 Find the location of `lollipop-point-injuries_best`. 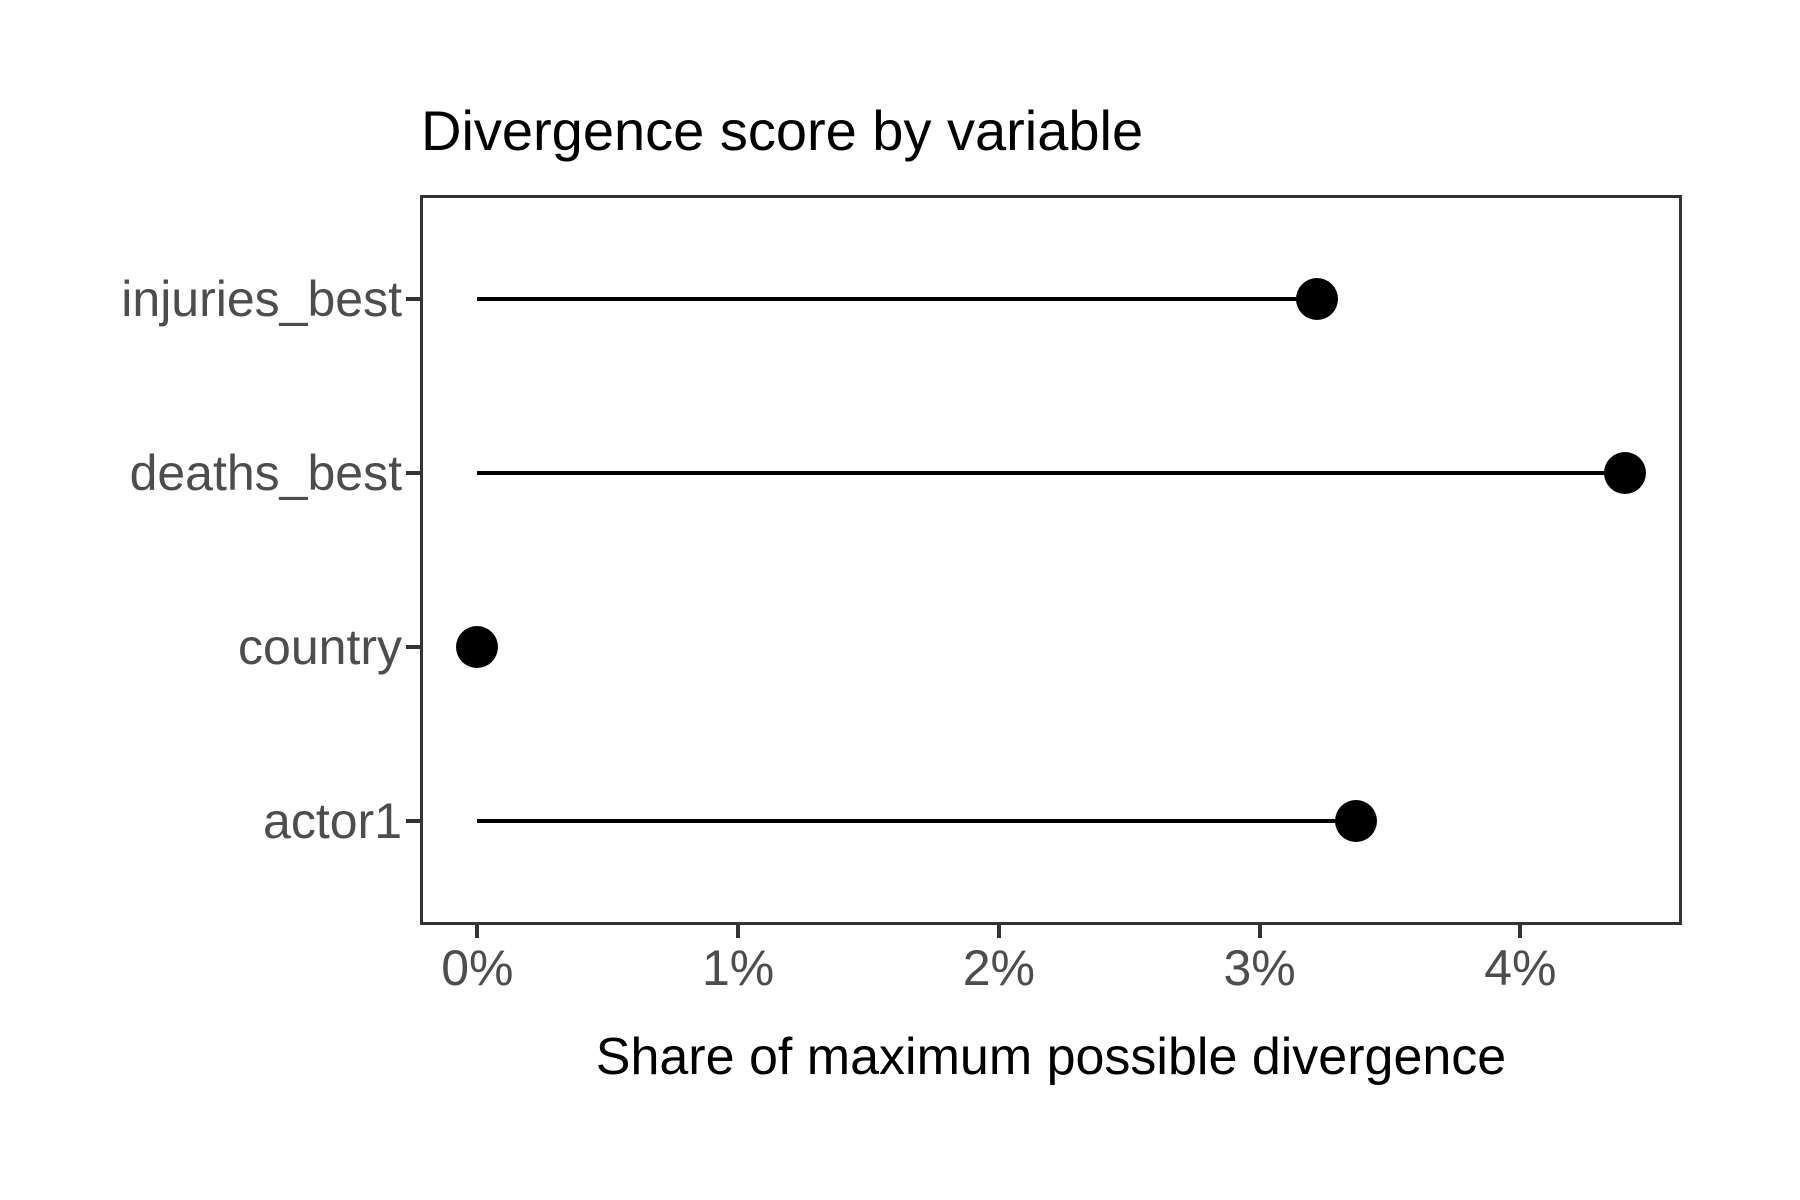

lollipop-point-injuries_best is located at coordinates (1316, 299).